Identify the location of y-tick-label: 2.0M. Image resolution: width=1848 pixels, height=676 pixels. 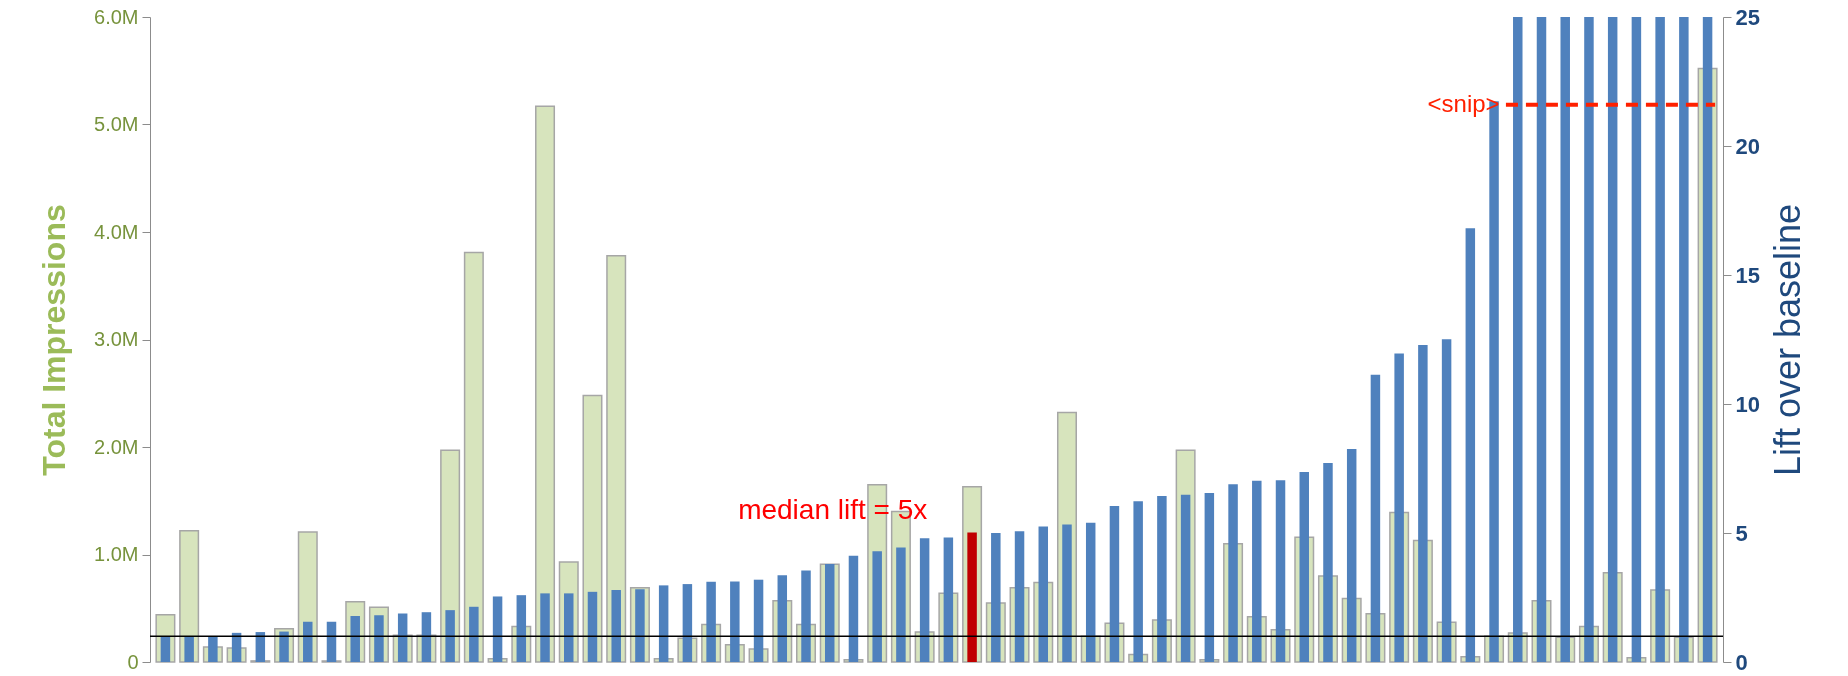
(116, 446).